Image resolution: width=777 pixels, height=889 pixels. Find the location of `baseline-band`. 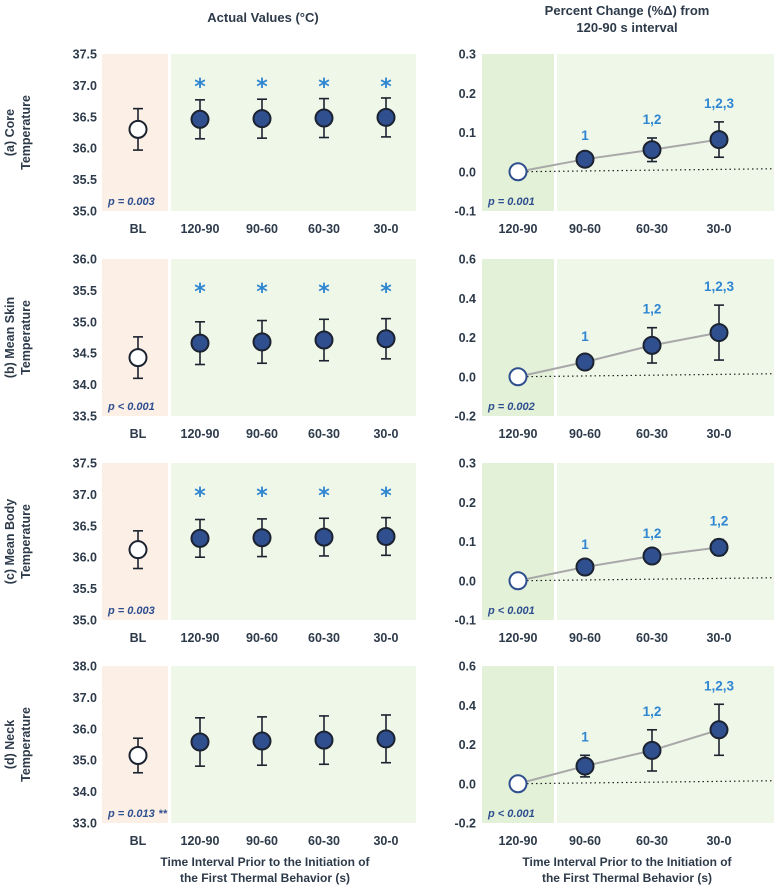

baseline-band is located at coordinates (135, 744).